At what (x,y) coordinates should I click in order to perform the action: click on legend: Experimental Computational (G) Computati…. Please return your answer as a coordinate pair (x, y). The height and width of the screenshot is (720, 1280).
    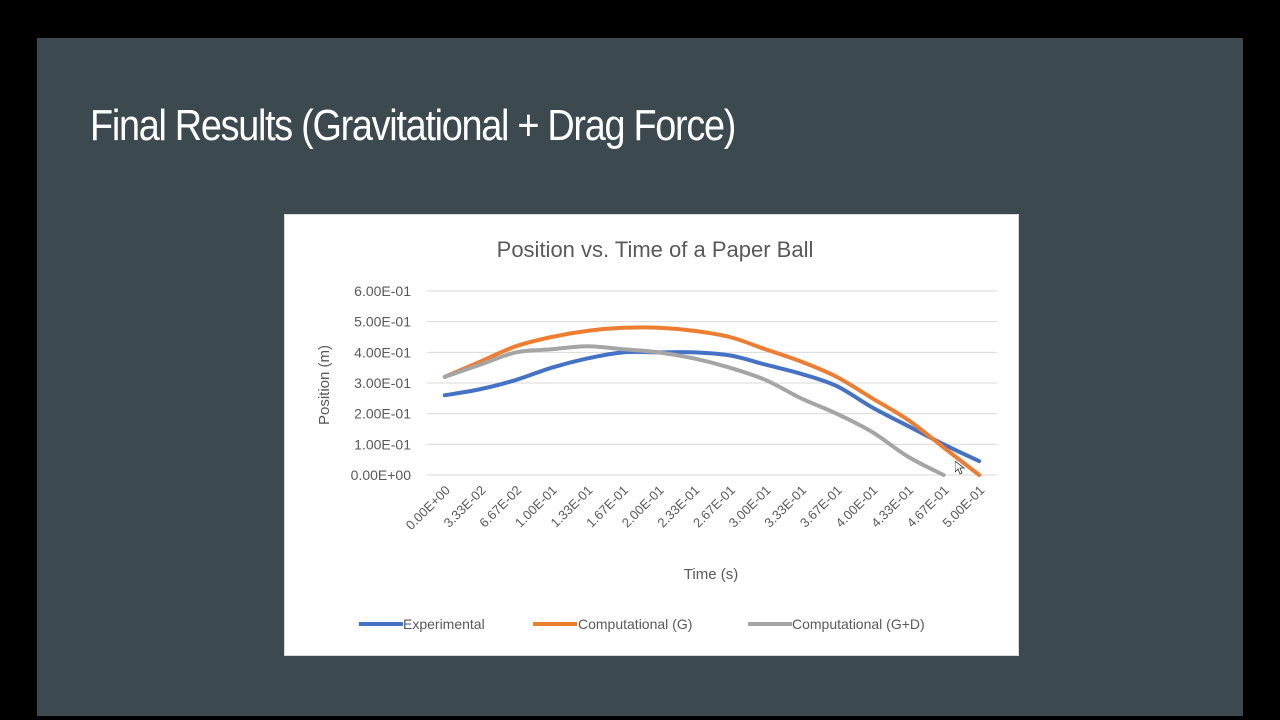
    Looking at the image, I should click on (642, 624).